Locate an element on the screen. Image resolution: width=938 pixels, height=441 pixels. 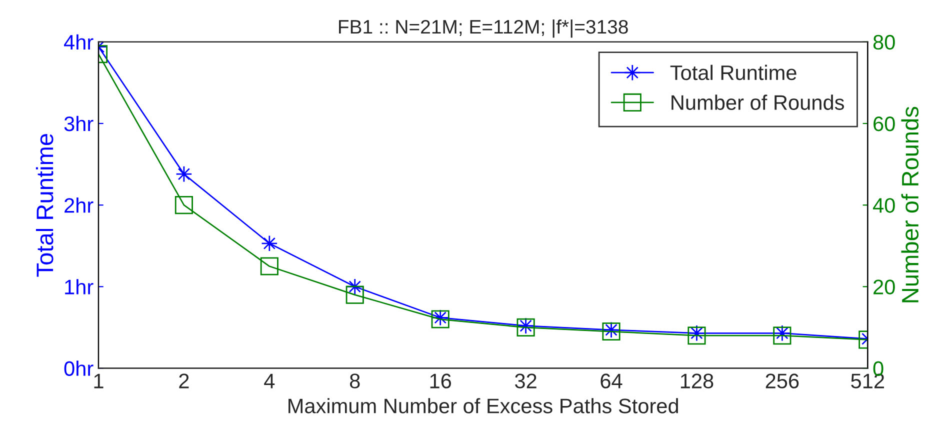
x-tick-label: 512 is located at coordinates (867, 381).